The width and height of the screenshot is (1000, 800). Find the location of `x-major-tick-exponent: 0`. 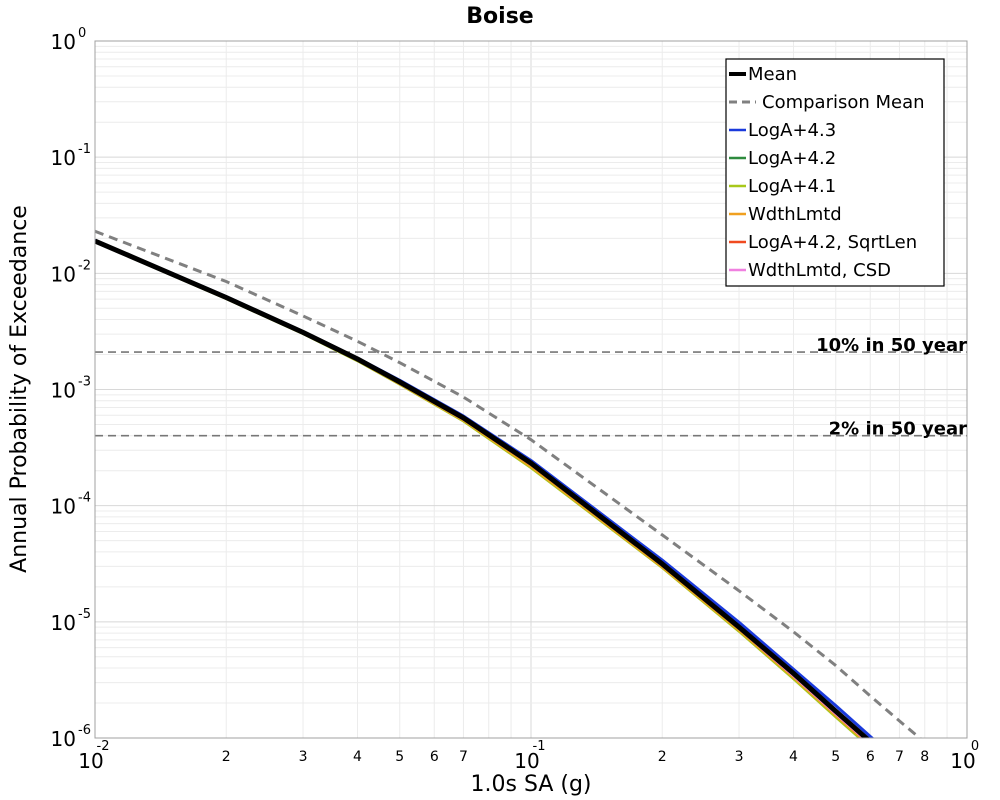

x-major-tick-exponent: 0 is located at coordinates (975, 746).